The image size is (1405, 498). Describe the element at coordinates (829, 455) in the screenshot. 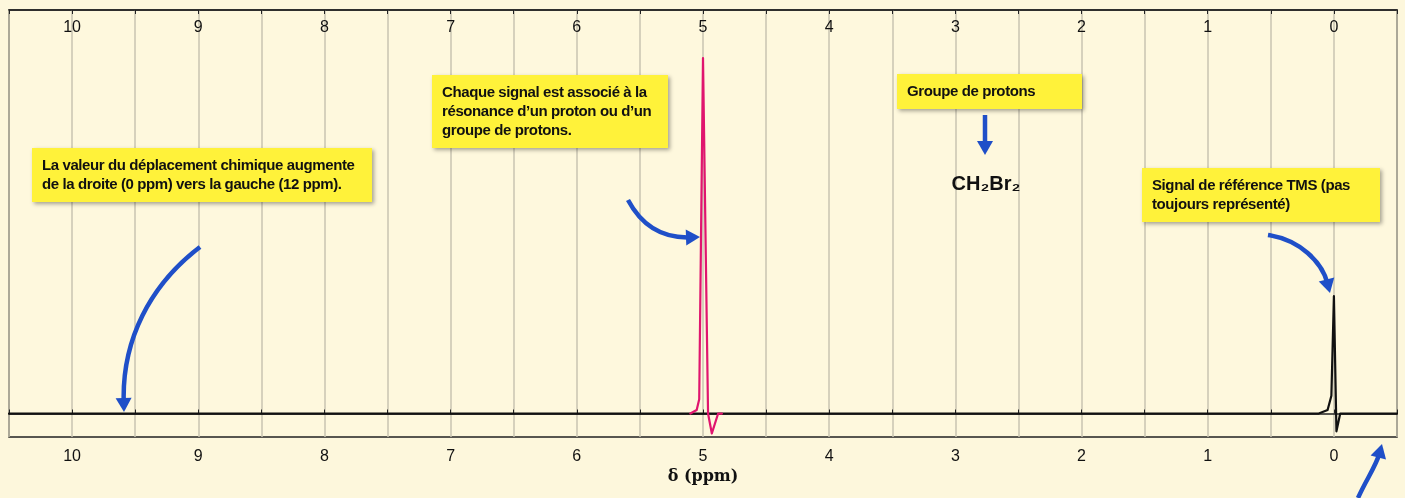

I see `x-tick-label: 4` at that location.